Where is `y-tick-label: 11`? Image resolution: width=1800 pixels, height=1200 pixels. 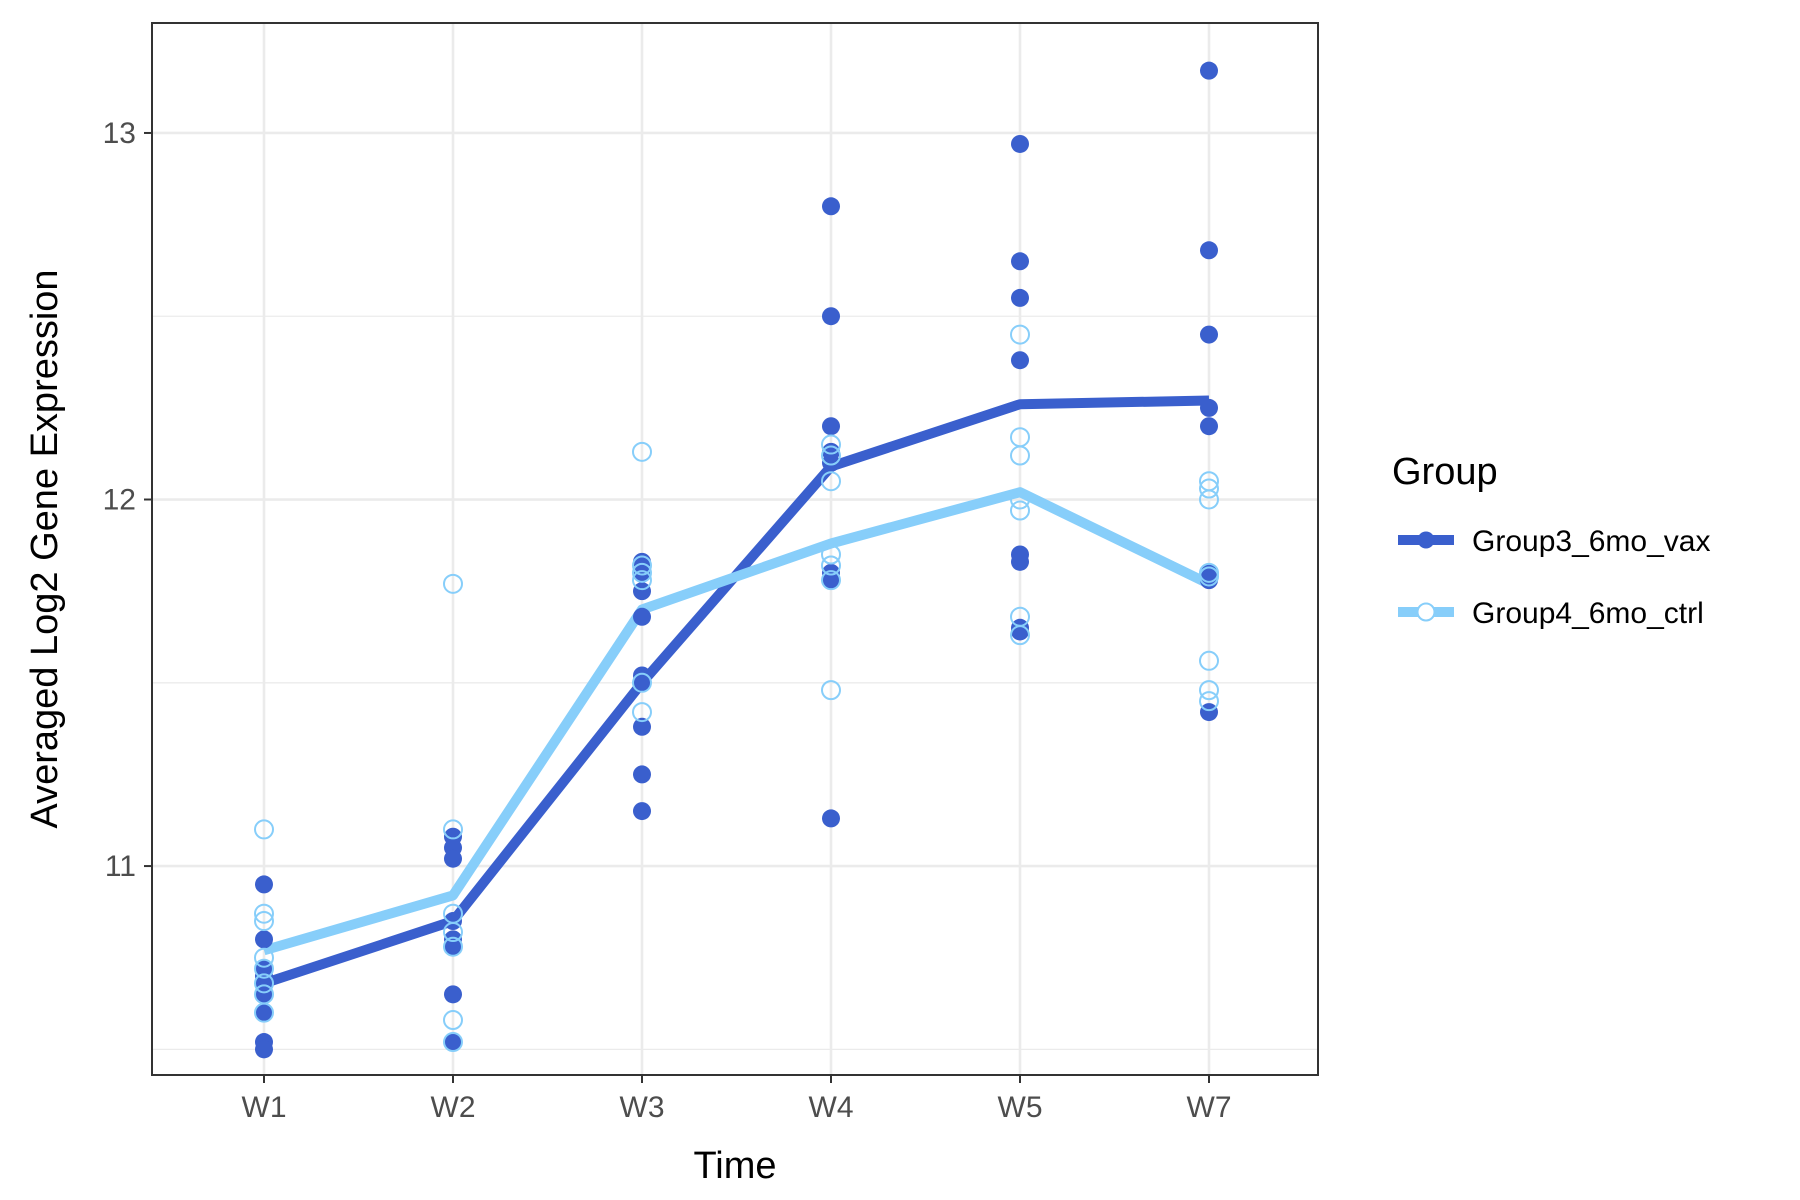 y-tick-label: 11 is located at coordinates (120, 866).